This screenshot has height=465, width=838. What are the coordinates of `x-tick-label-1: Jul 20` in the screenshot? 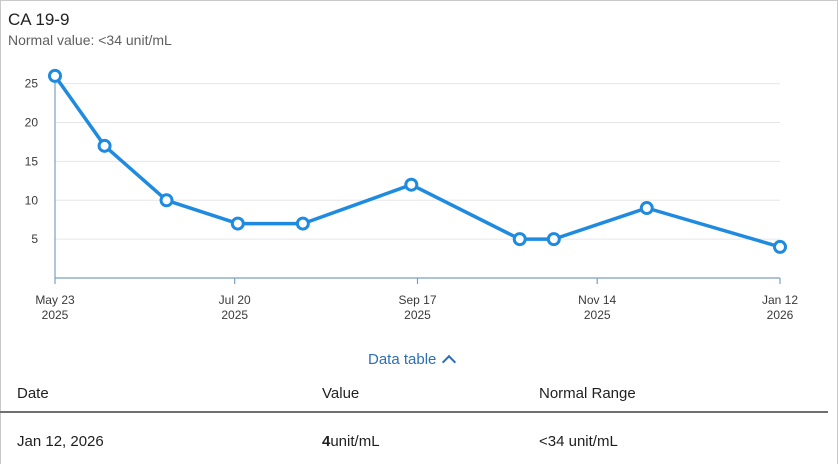 It's located at (235, 300).